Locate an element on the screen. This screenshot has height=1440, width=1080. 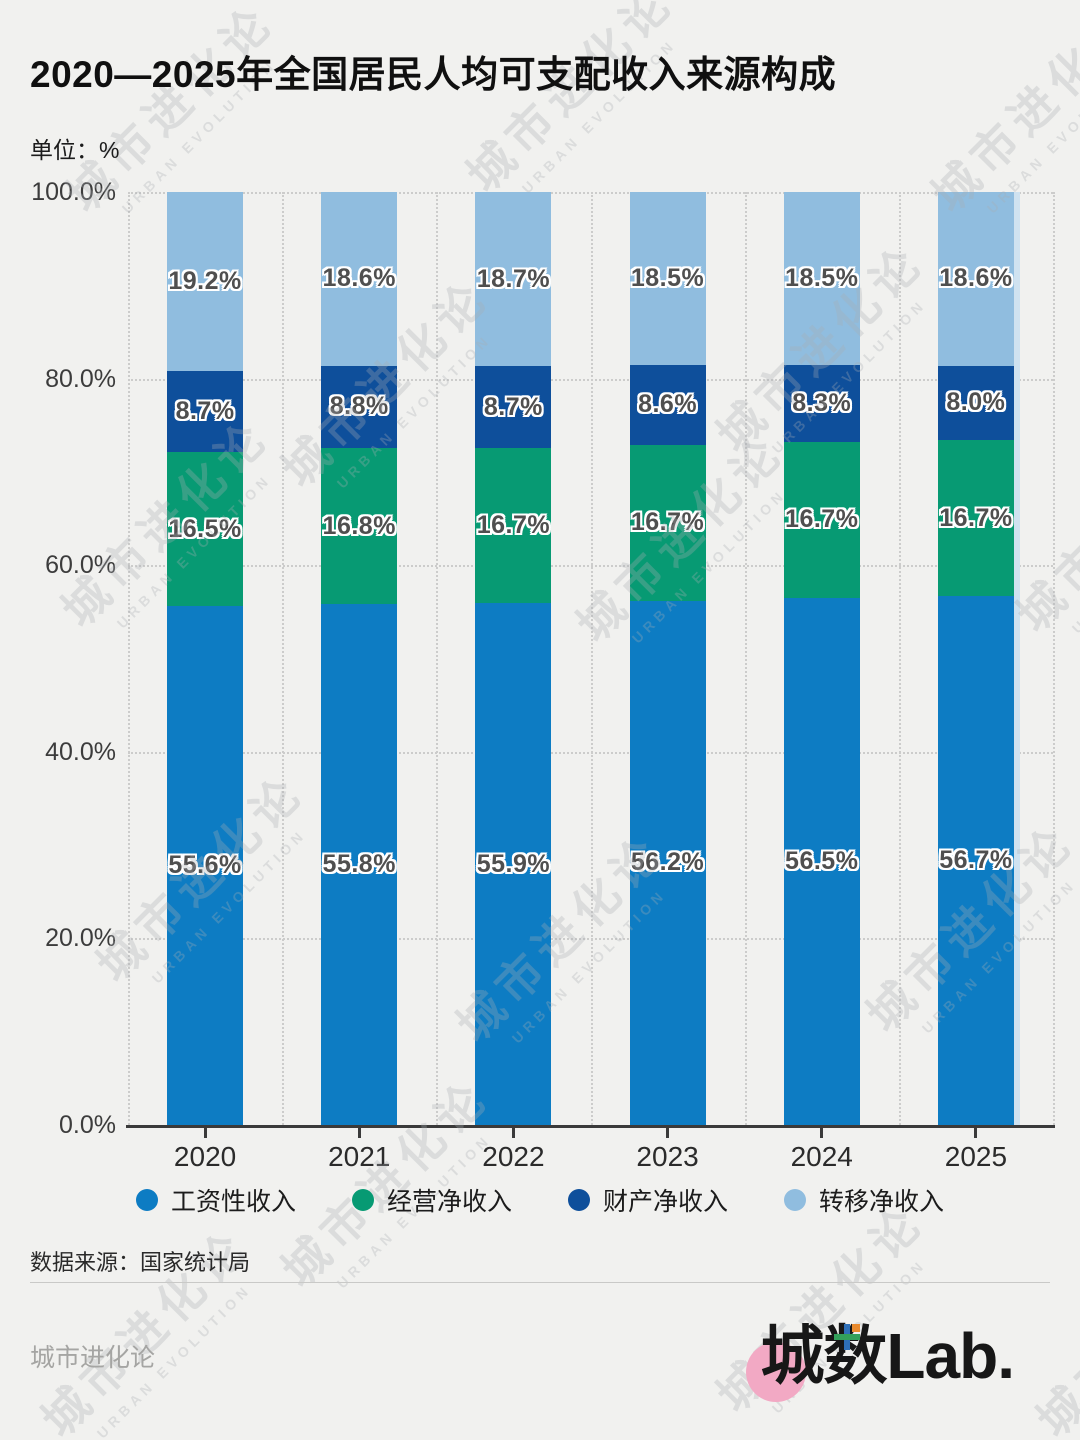
y-axis-label: 100.0% is located at coordinates (73, 192).